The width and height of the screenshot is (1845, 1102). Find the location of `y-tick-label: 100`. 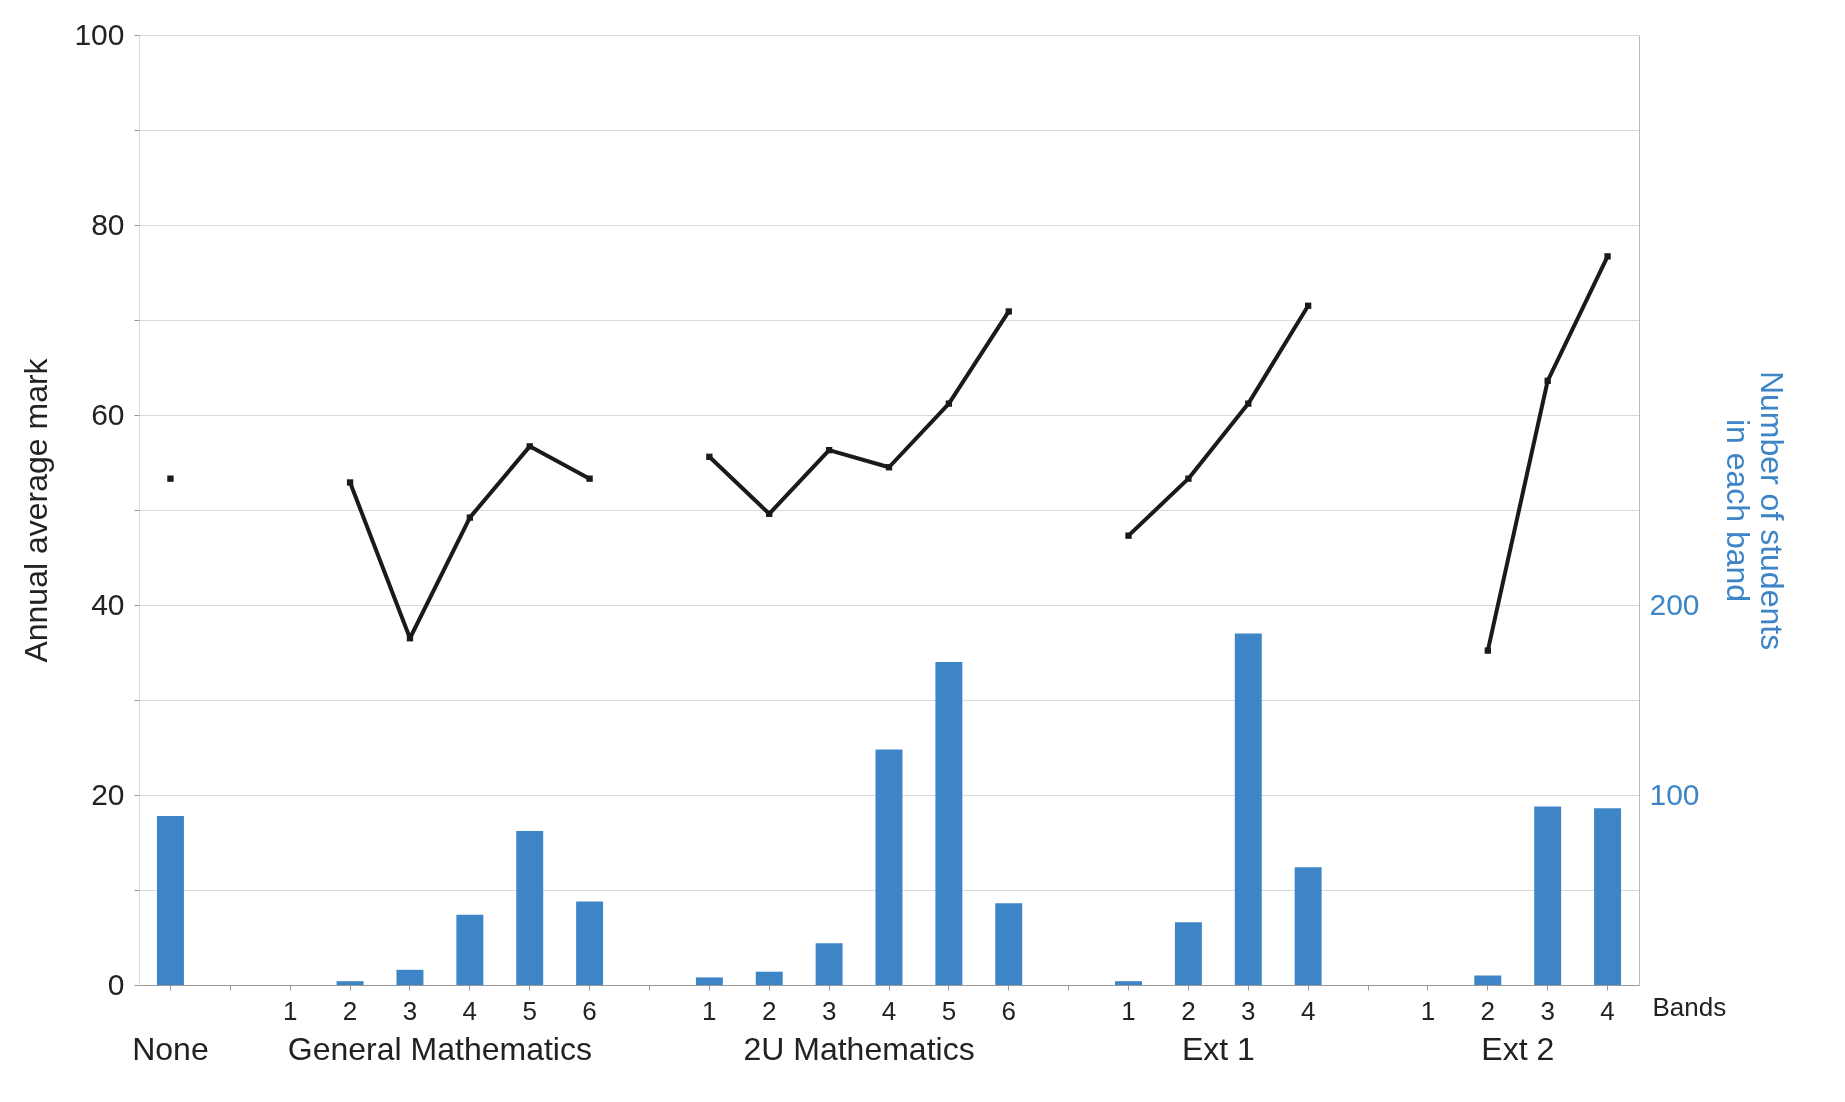

y-tick-label: 100 is located at coordinates (99, 34).